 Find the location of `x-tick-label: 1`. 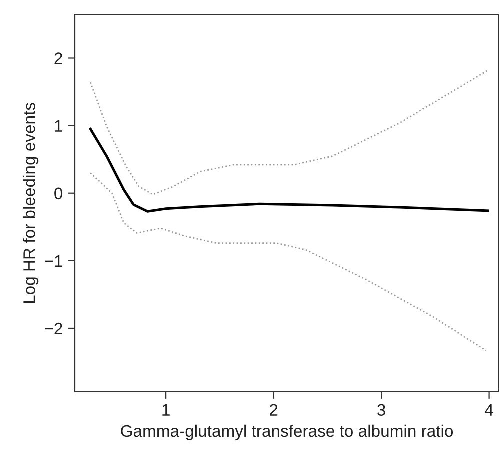

x-tick-label: 1 is located at coordinates (166, 410).